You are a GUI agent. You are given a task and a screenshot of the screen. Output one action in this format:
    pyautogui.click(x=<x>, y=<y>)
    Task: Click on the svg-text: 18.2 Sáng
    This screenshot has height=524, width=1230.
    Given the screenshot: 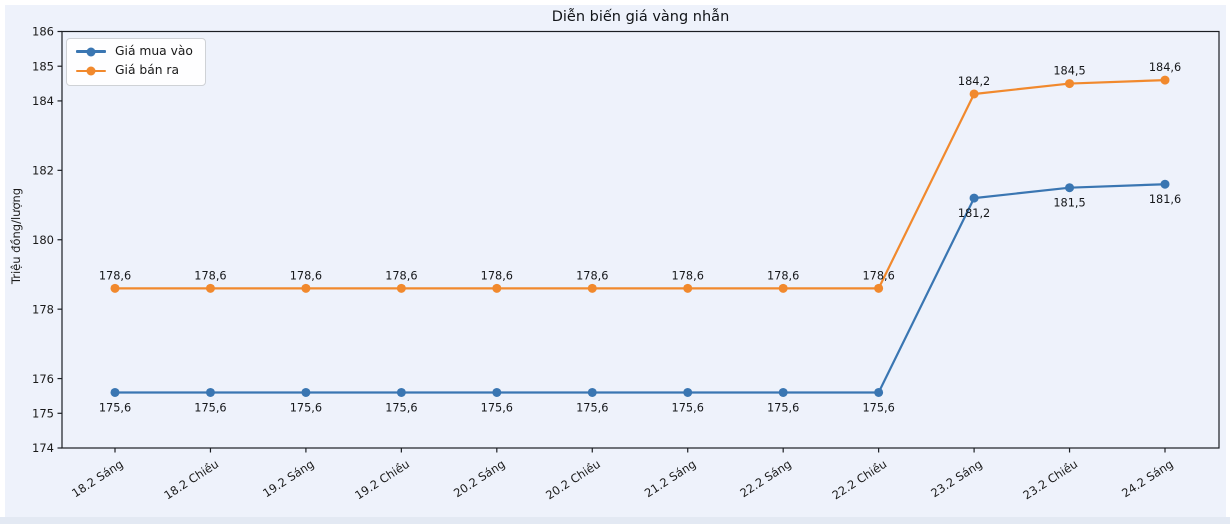 What is the action you would take?
    pyautogui.click(x=97, y=478)
    